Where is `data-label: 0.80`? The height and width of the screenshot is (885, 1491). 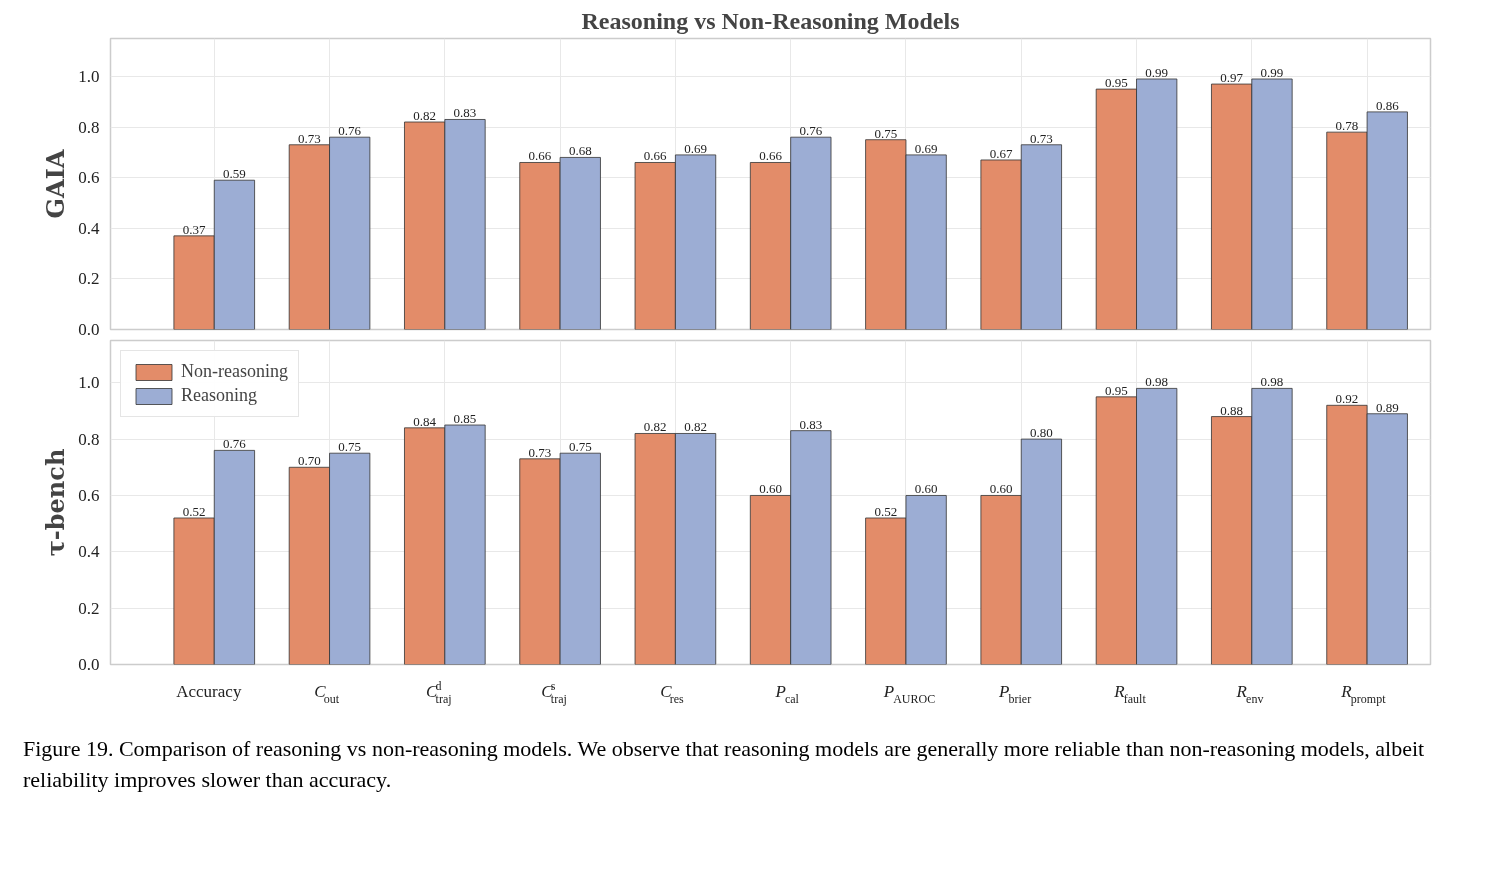
data-label: 0.80 is located at coordinates (1041, 433).